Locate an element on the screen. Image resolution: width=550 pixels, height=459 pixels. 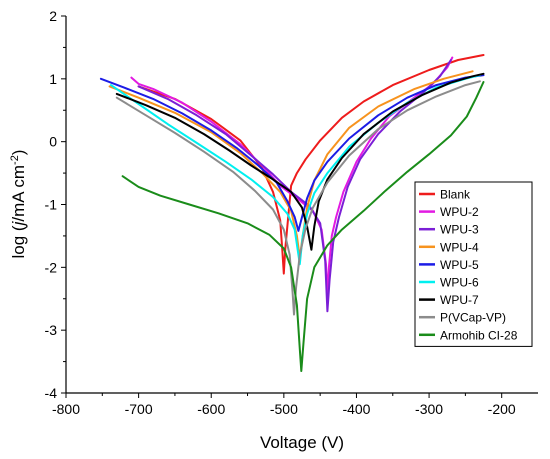
x-tick-label: -800 is located at coordinates (66, 409).